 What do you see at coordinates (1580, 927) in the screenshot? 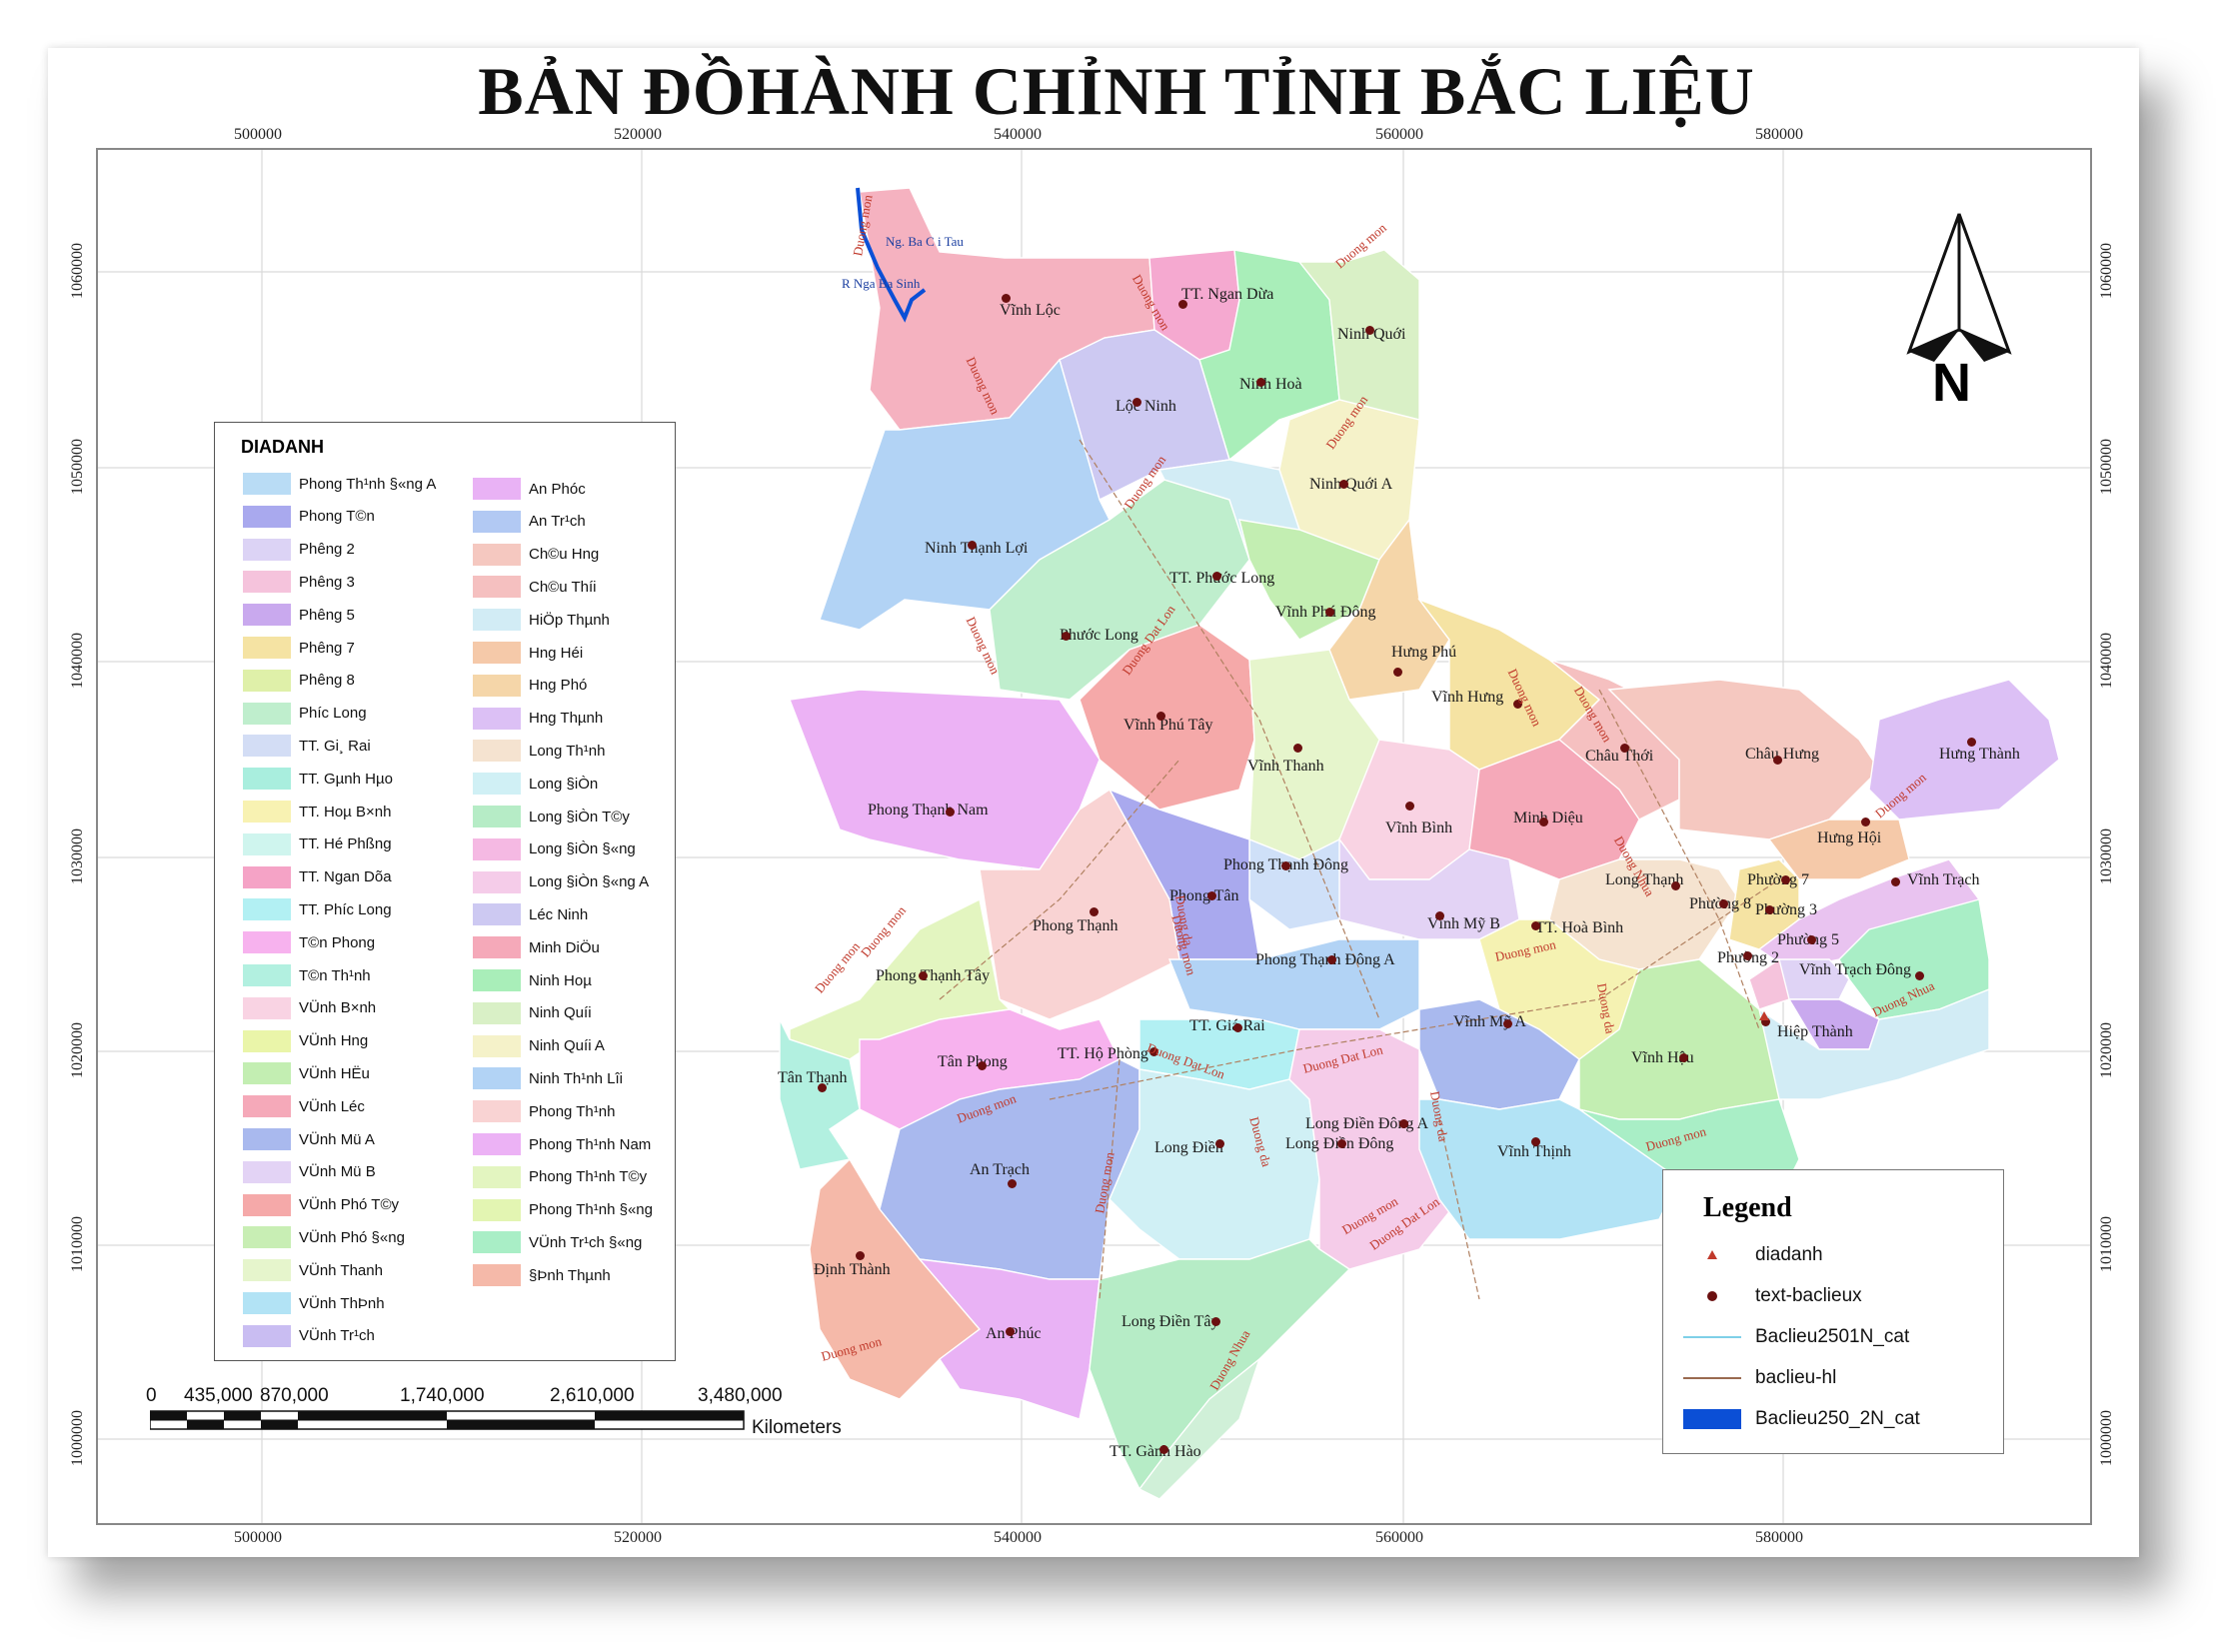
I see `place-label: TT. Hoà Bình` at bounding box center [1580, 927].